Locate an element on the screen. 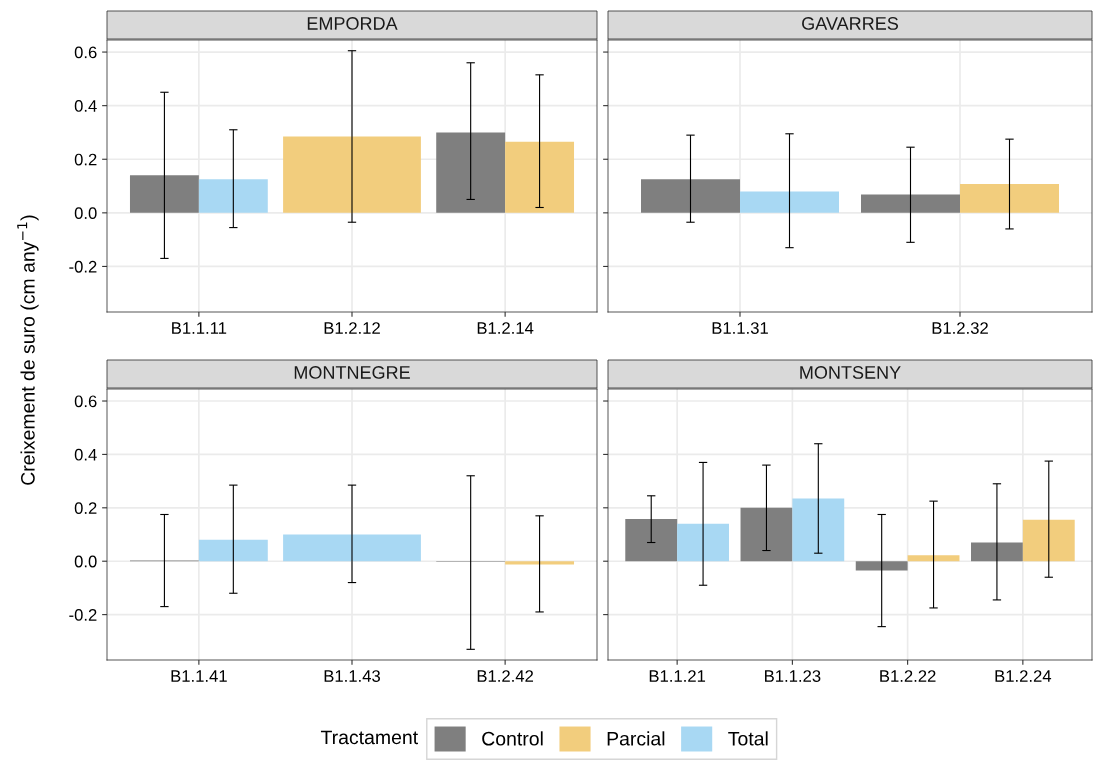 This screenshot has width=1094, height=769. x-tick-label: B1.2.22 is located at coordinates (908, 676).